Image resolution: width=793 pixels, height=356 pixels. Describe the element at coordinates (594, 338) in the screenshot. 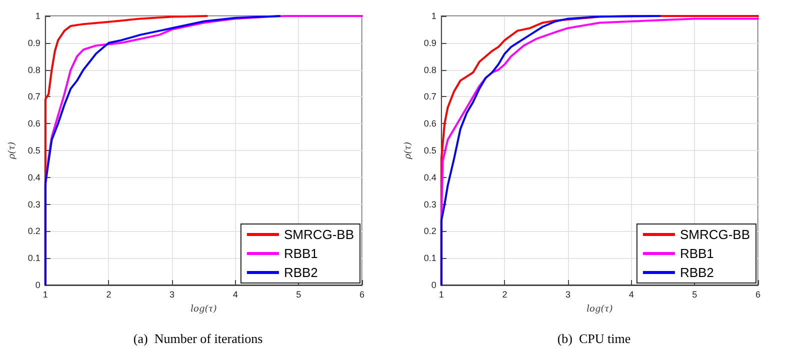

I see `text: (b) CPU time` at that location.